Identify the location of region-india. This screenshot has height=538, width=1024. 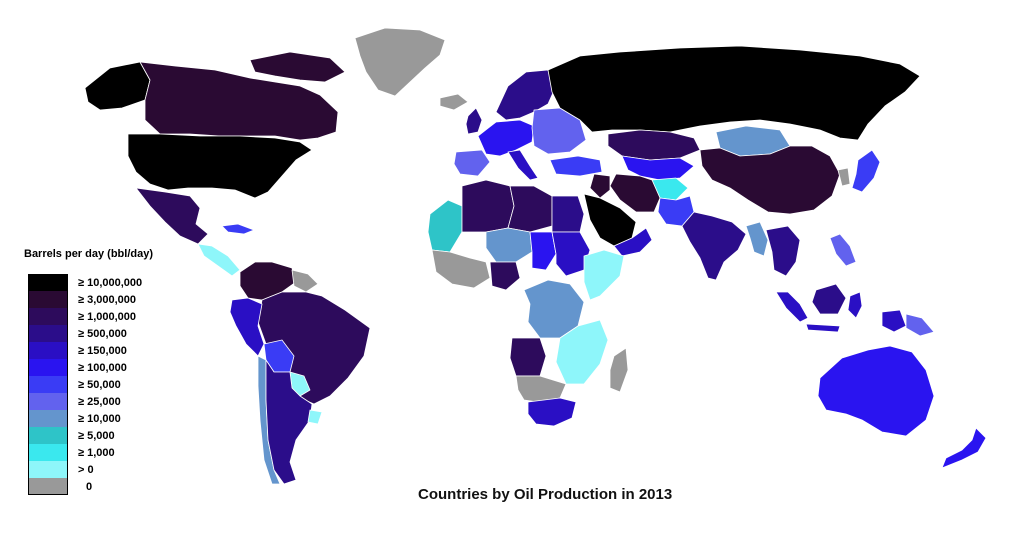
(714, 246).